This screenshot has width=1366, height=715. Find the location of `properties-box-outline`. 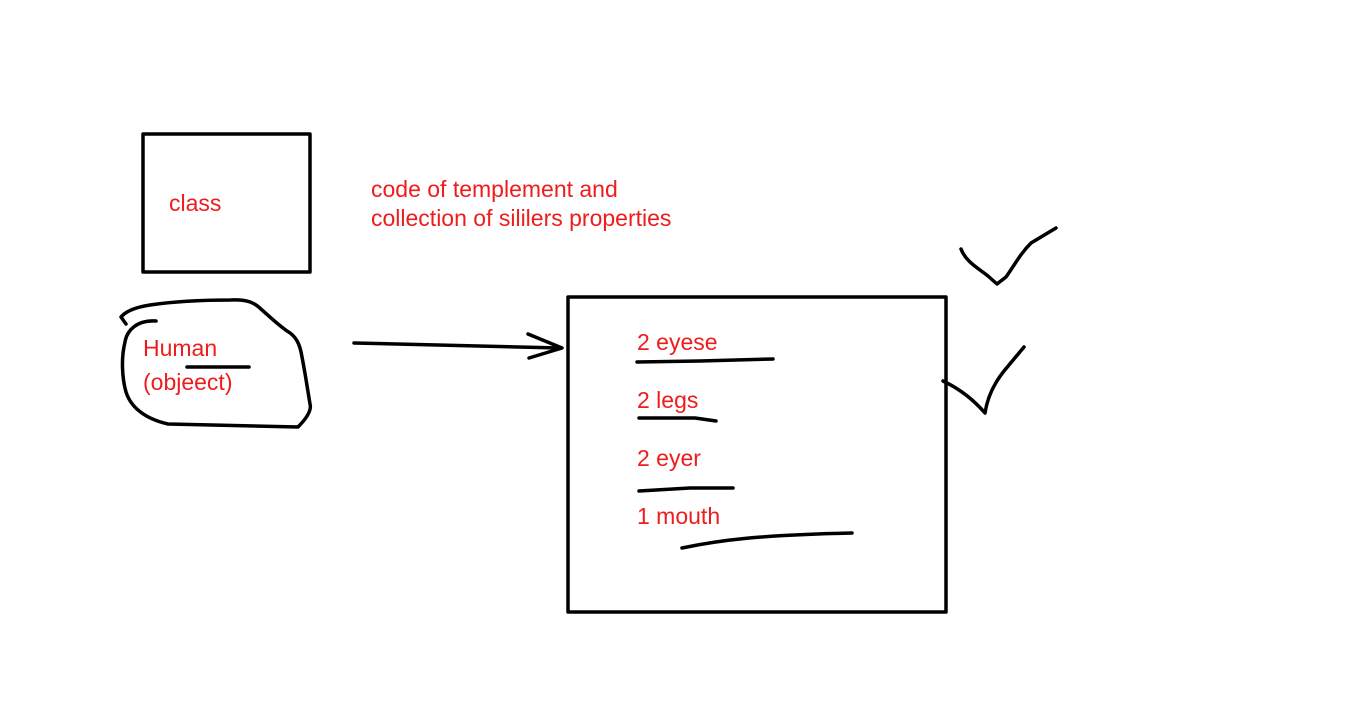

properties-box-outline is located at coordinates (757, 454).